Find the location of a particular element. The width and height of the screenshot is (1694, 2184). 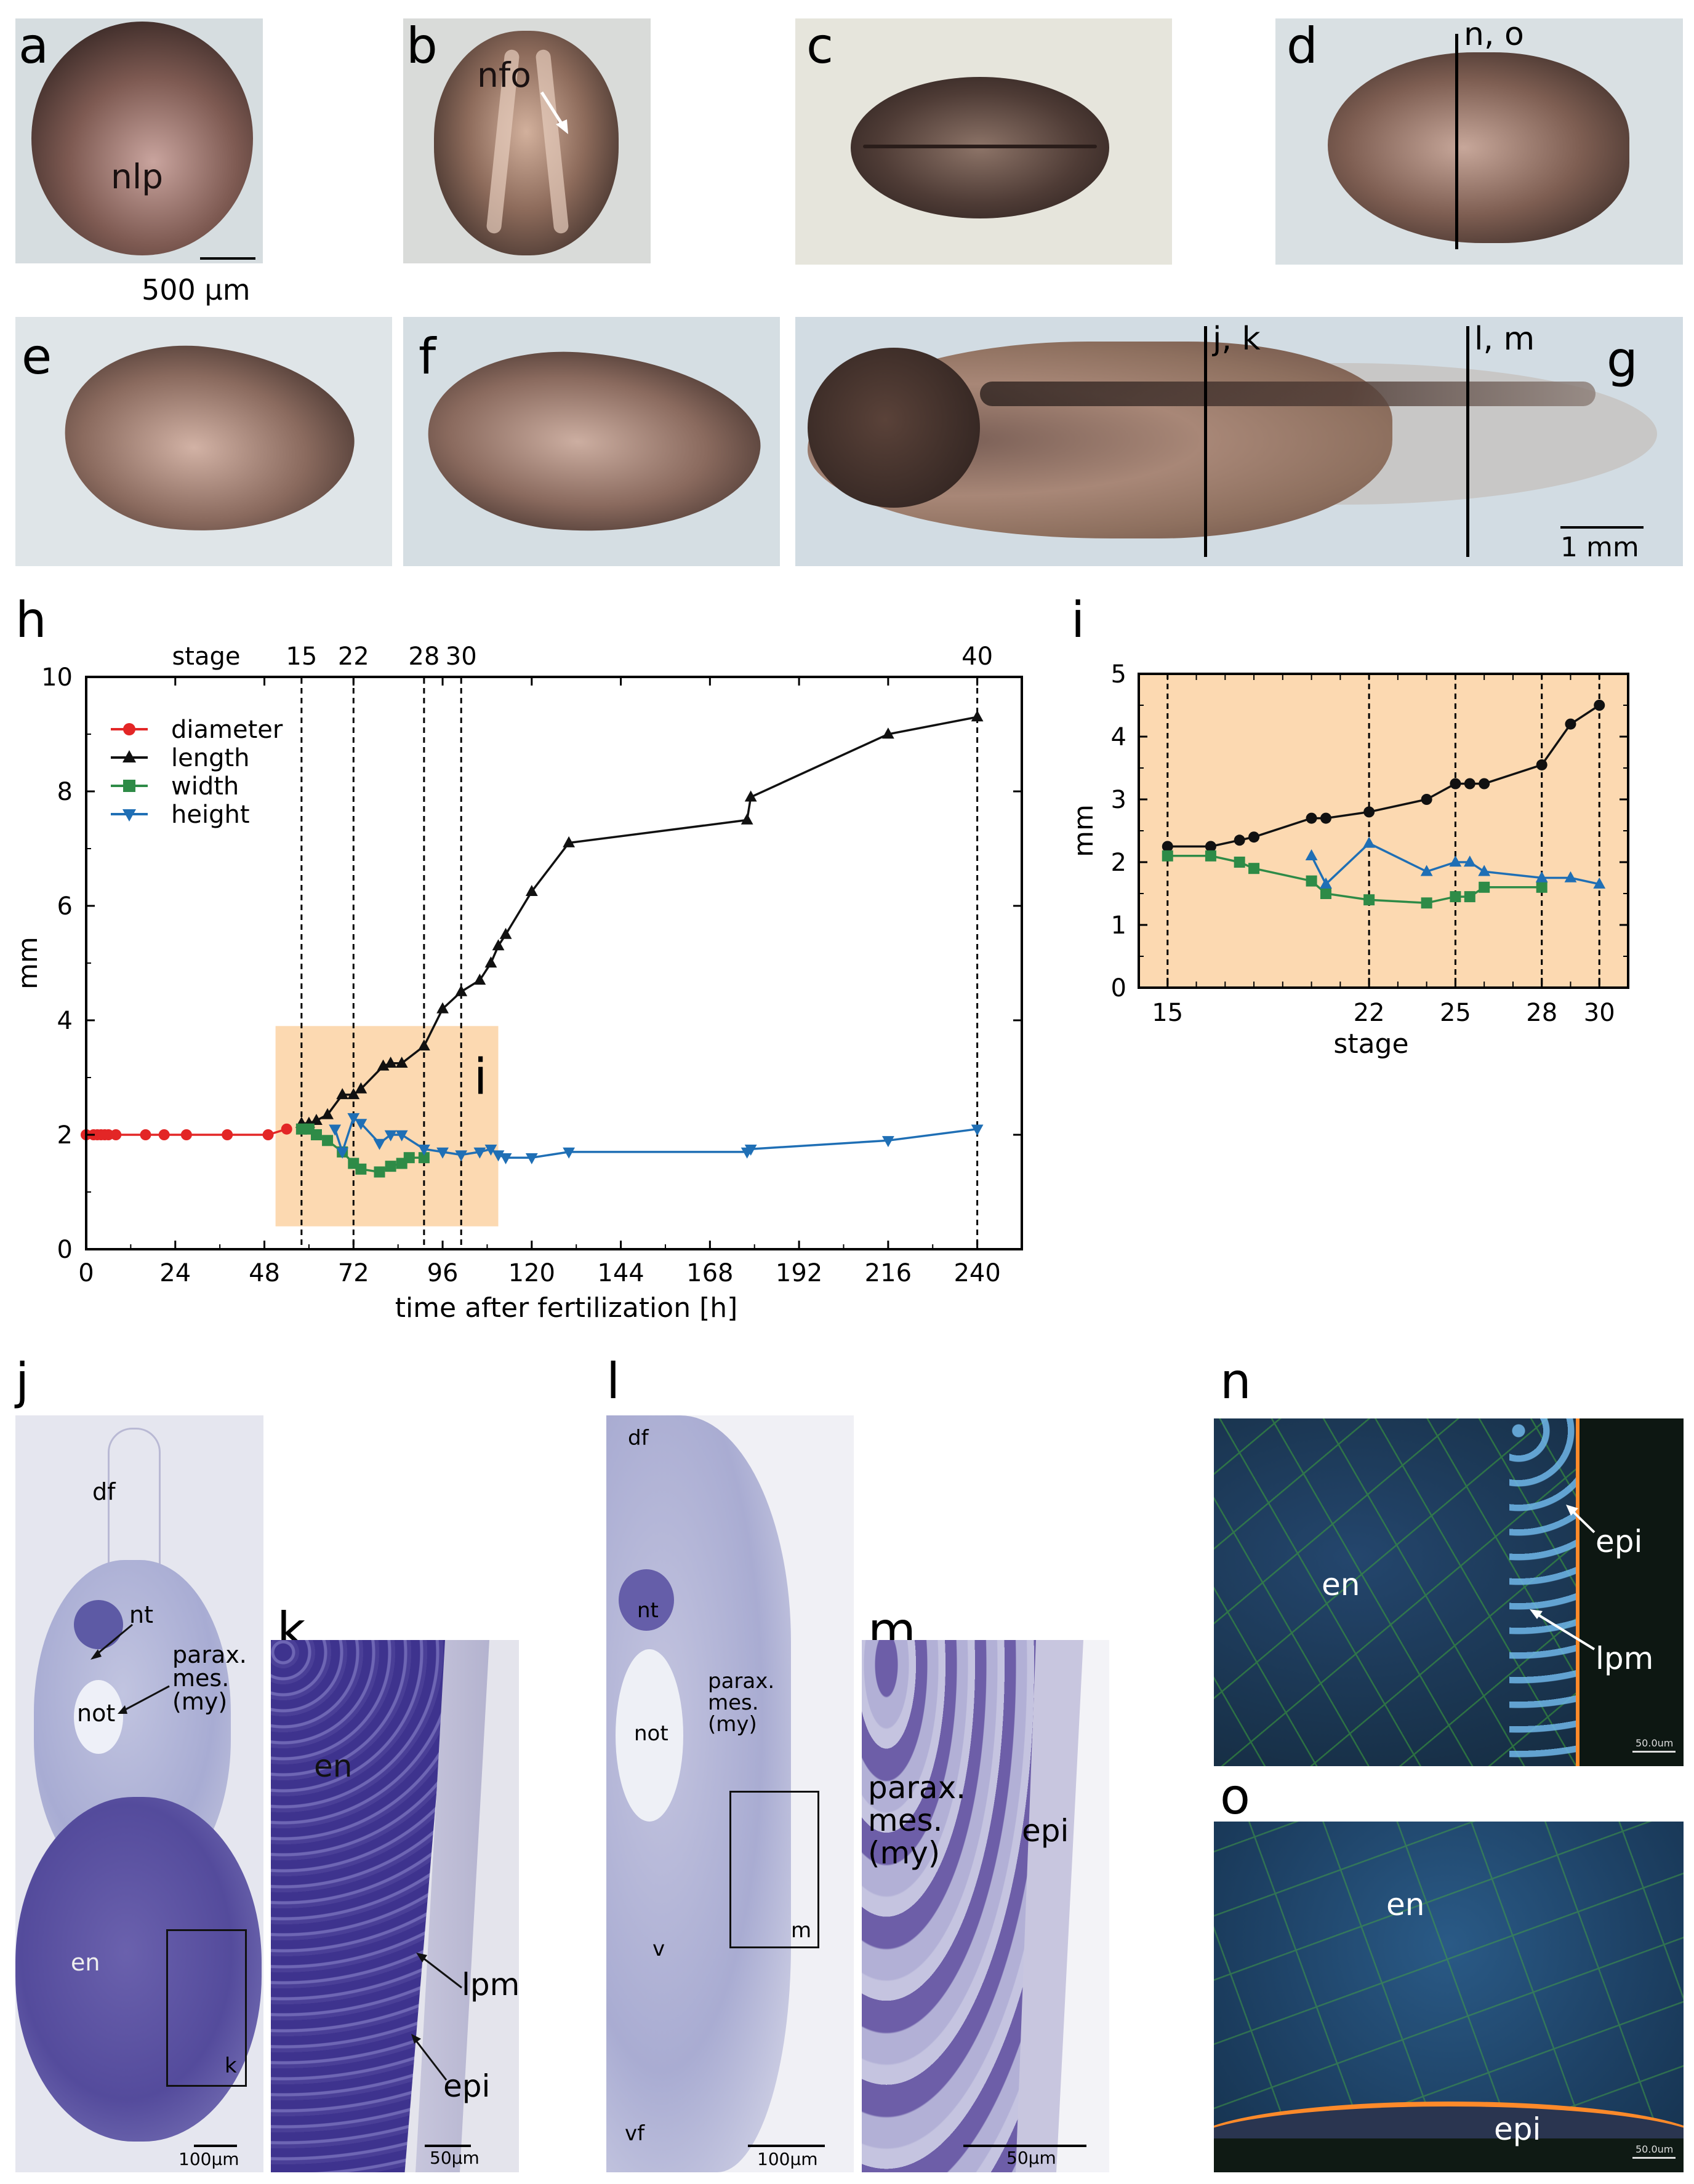

label-v: v is located at coordinates (659, 1949).